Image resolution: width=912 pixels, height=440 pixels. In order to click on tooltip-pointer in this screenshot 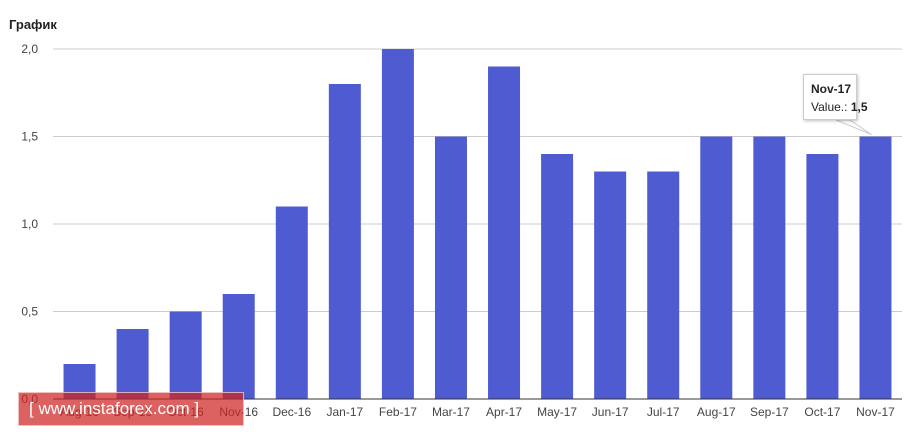, I will do `click(853, 127)`.